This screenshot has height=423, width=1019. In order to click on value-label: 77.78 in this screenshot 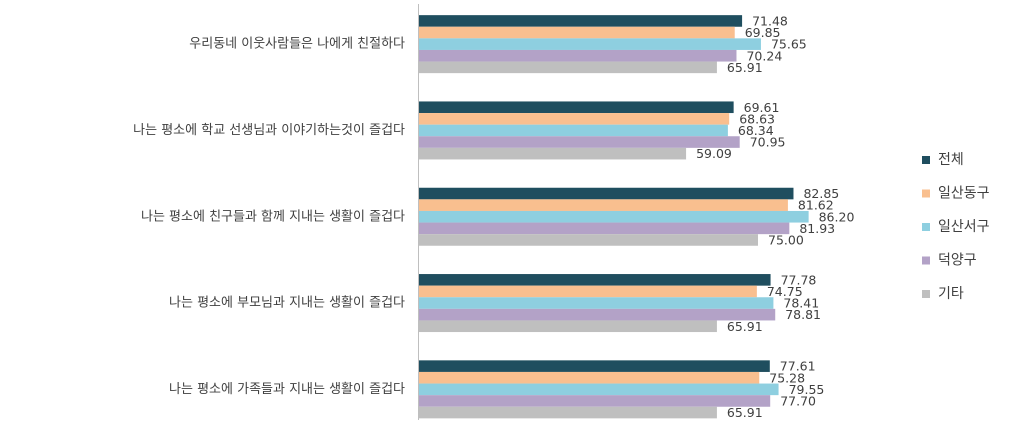, I will do `click(799, 279)`.